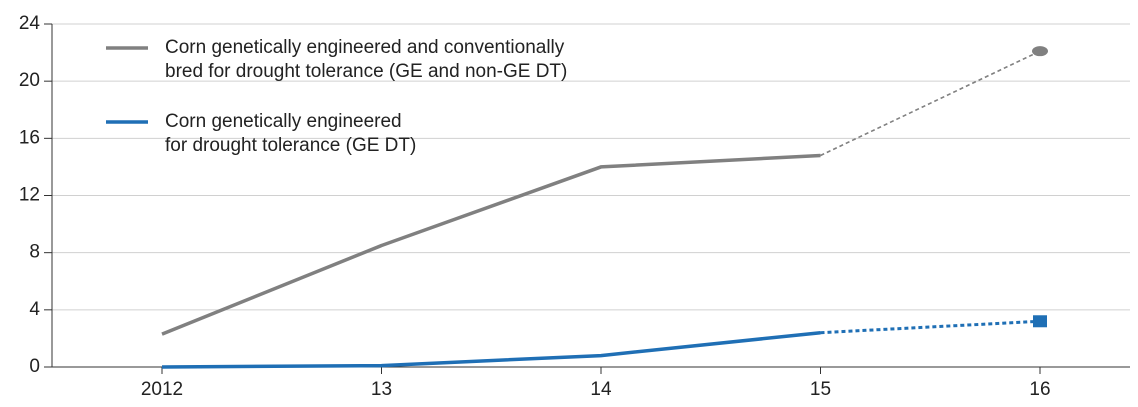 Image resolution: width=1138 pixels, height=407 pixels. What do you see at coordinates (34, 252) in the screenshot?
I see `y-tick-label: 8` at bounding box center [34, 252].